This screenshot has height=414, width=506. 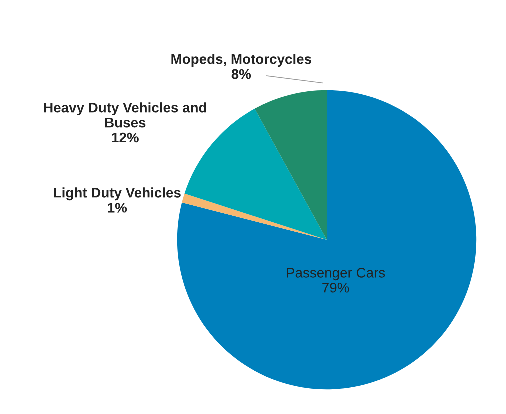 I want to click on slice-label: Passenger Cars, so click(x=336, y=274).